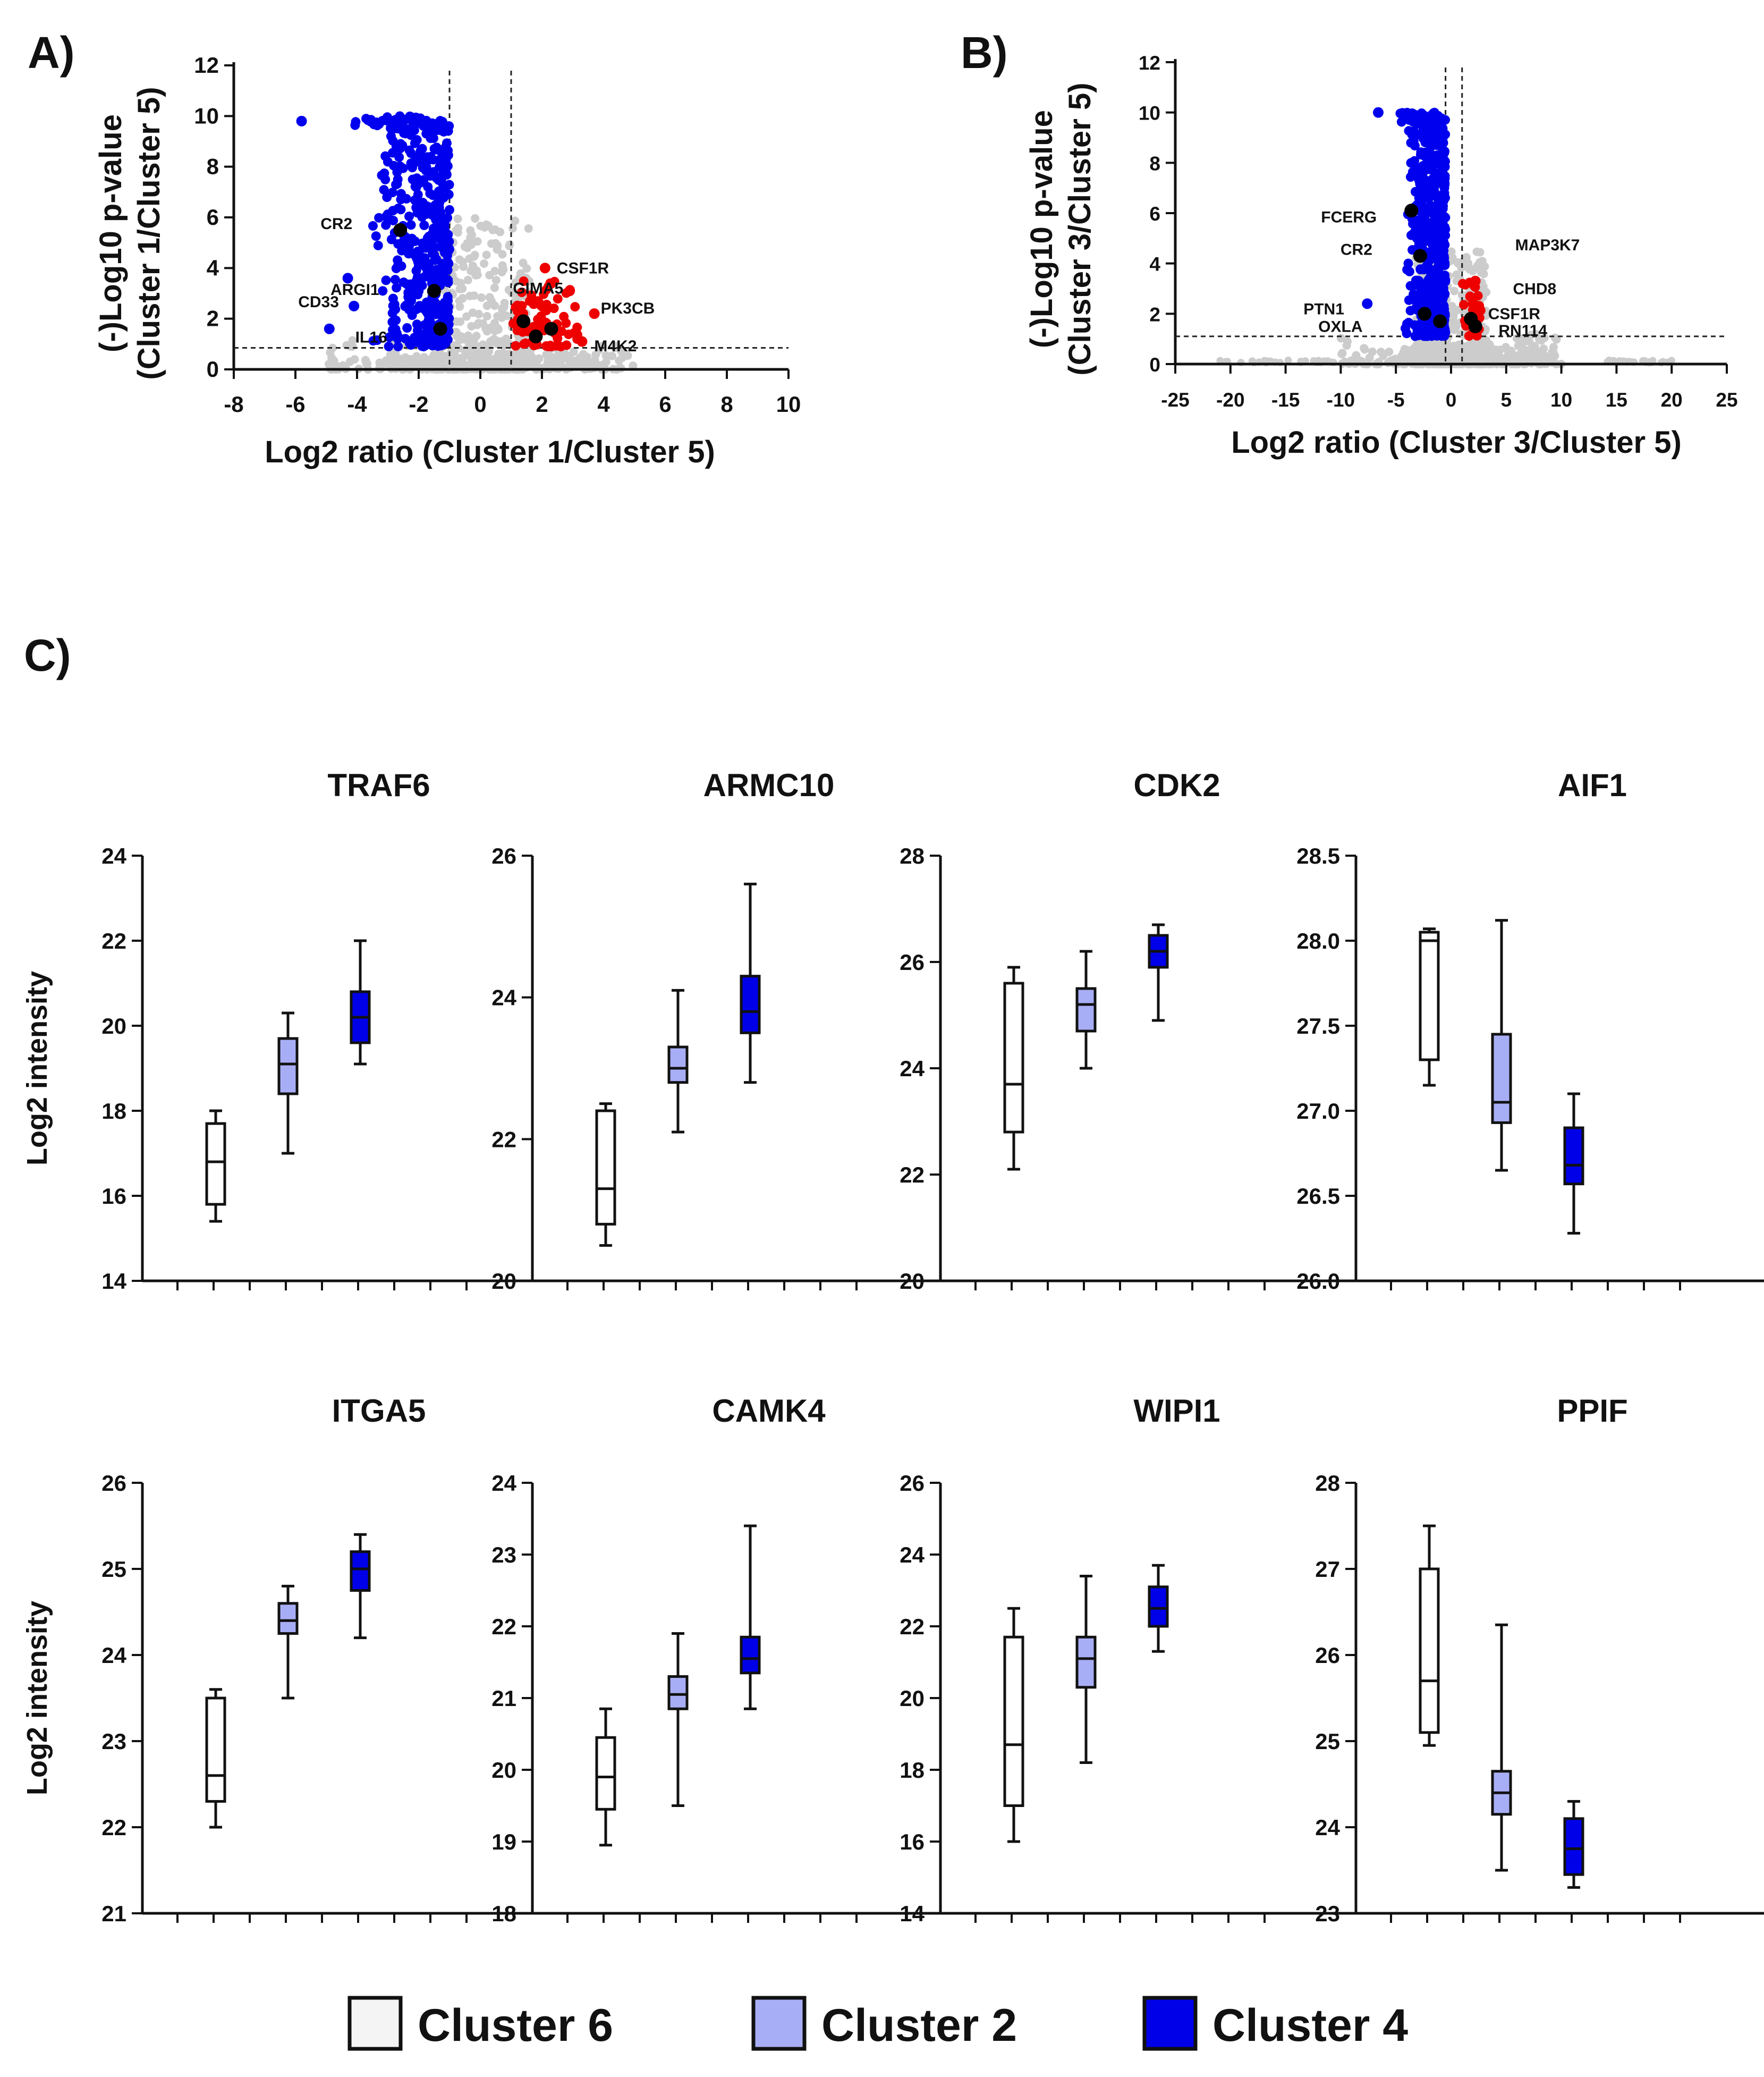  What do you see at coordinates (357, 404) in the screenshot?
I see `x-tick-label: -4` at bounding box center [357, 404].